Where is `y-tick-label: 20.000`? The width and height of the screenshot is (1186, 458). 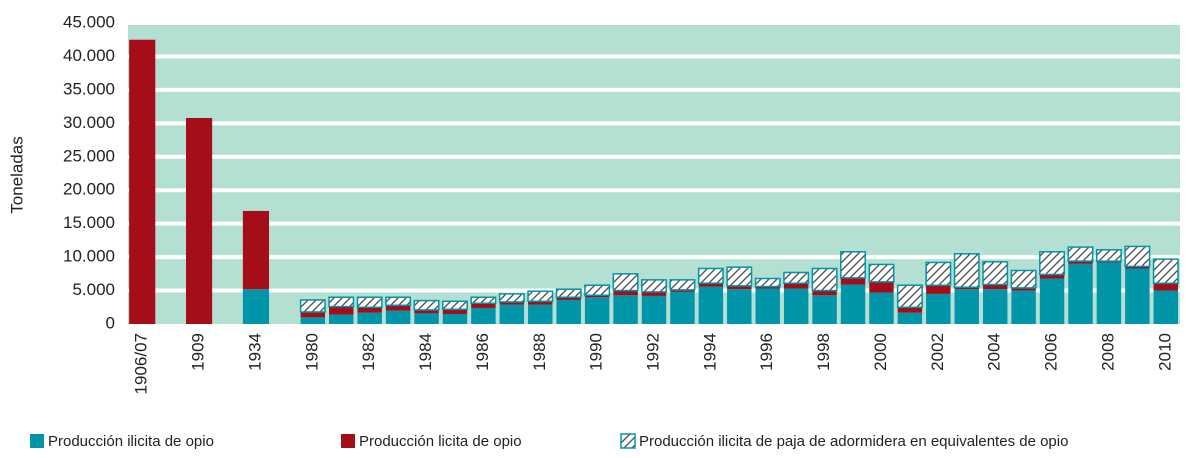
y-tick-label: 20.000 is located at coordinates (89, 189).